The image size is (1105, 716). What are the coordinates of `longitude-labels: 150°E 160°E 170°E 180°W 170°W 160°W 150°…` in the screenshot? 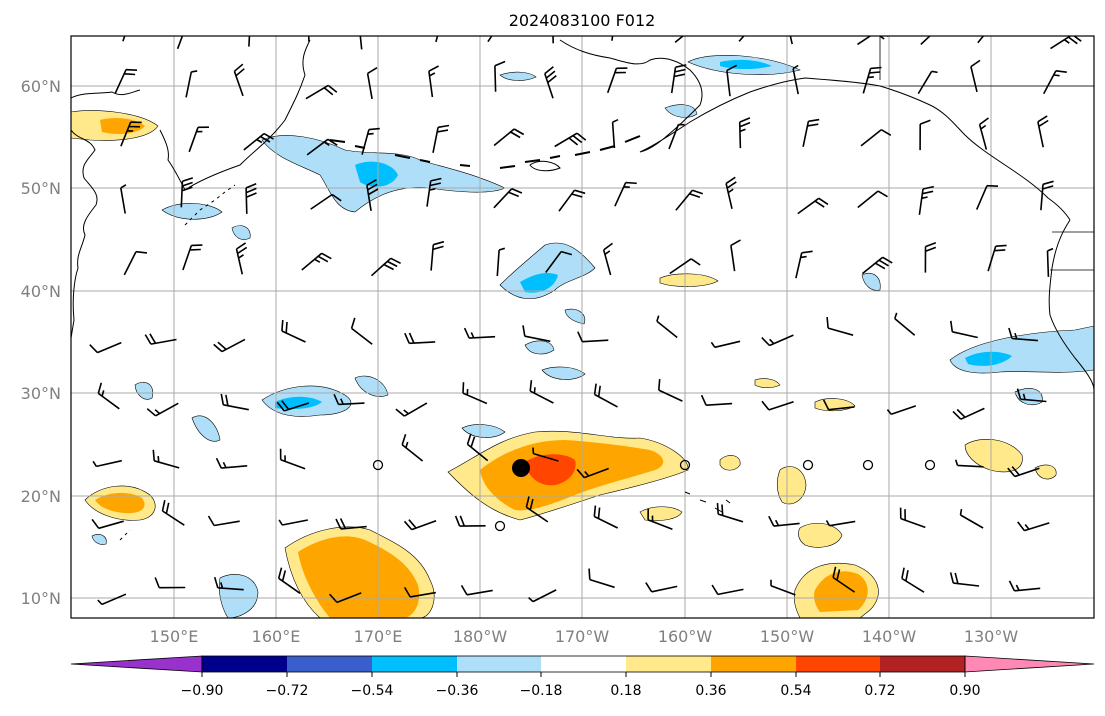 It's located at (584, 636).